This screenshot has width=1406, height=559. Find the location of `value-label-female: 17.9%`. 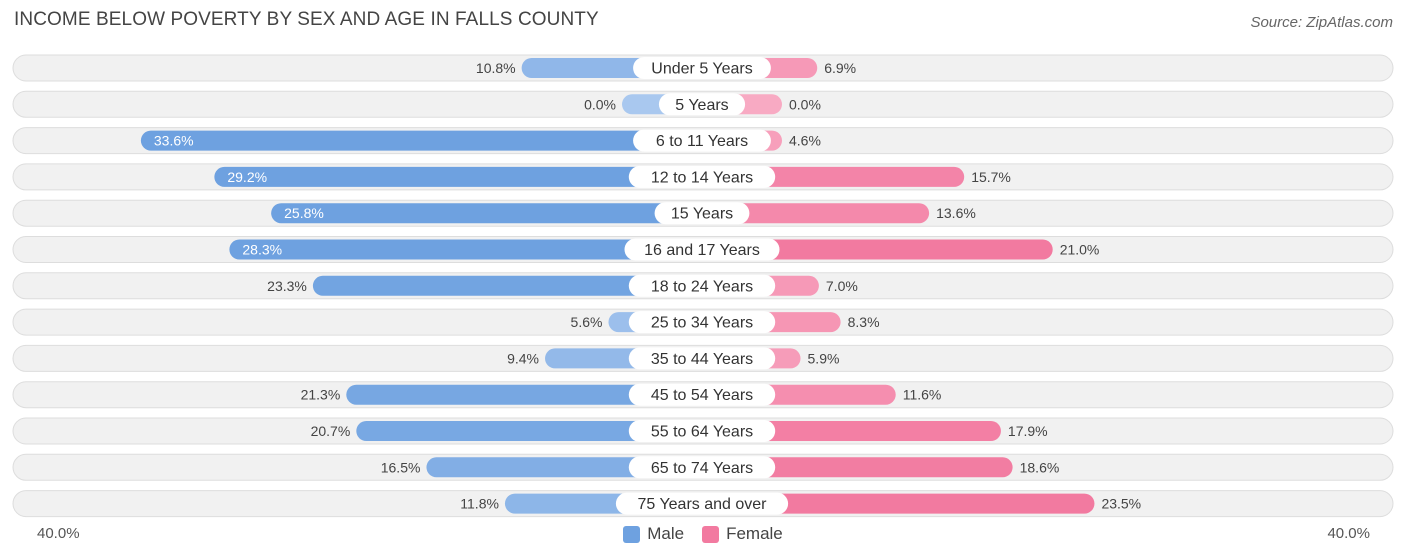

value-label-female: 17.9% is located at coordinates (1028, 431).